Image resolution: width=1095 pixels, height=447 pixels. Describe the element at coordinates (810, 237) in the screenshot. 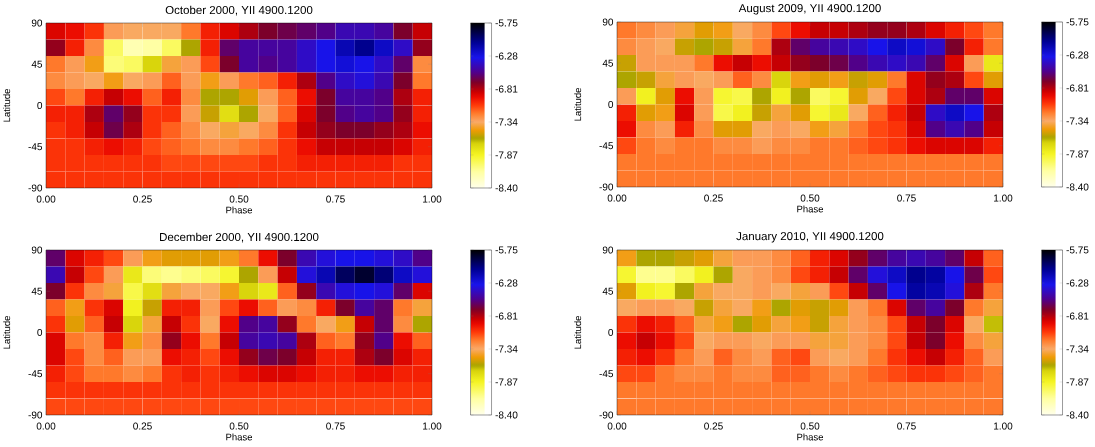

I see `chart-title: January 2010, YII 4900.1200` at that location.